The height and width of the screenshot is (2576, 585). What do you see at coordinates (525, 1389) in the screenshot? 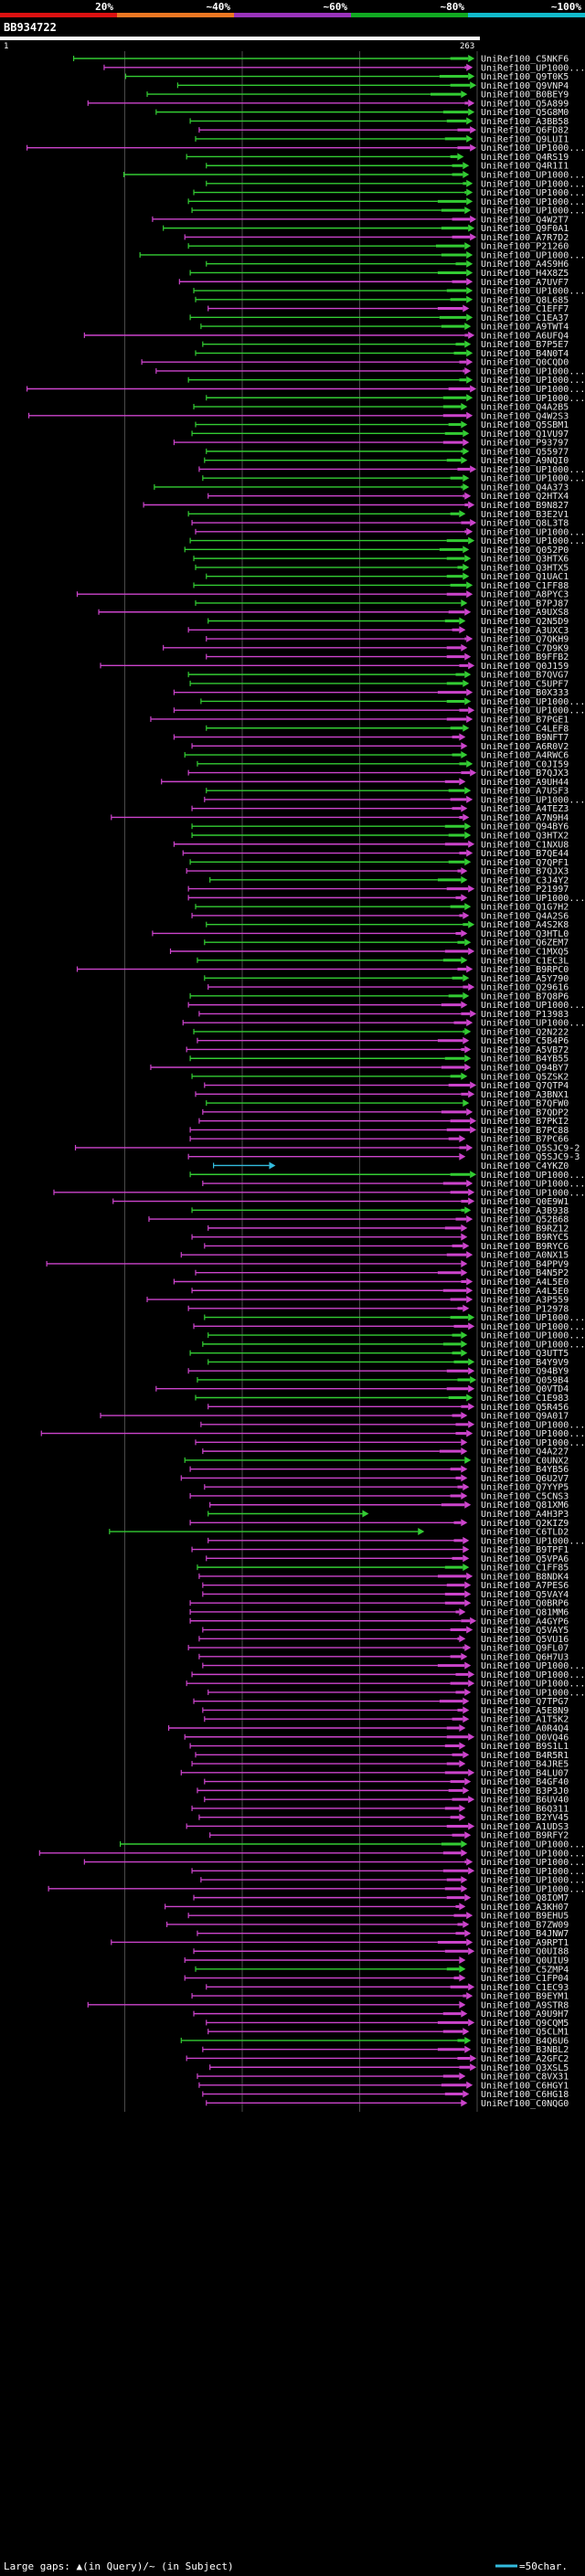
I see `hit-label: UniRef100_Q0VTD4` at bounding box center [525, 1389].